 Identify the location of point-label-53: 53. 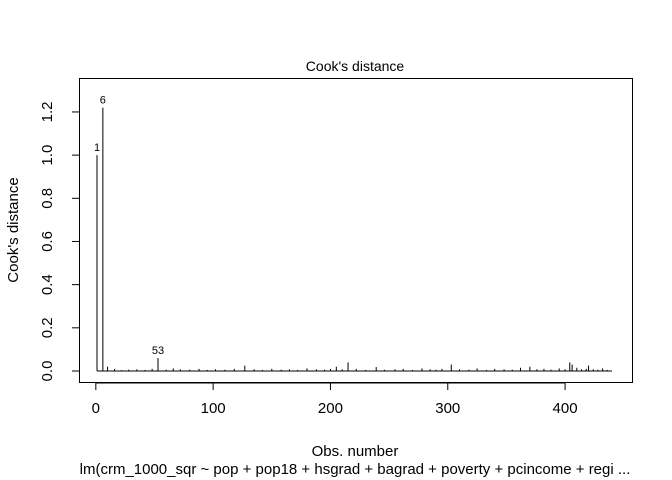
(158, 351).